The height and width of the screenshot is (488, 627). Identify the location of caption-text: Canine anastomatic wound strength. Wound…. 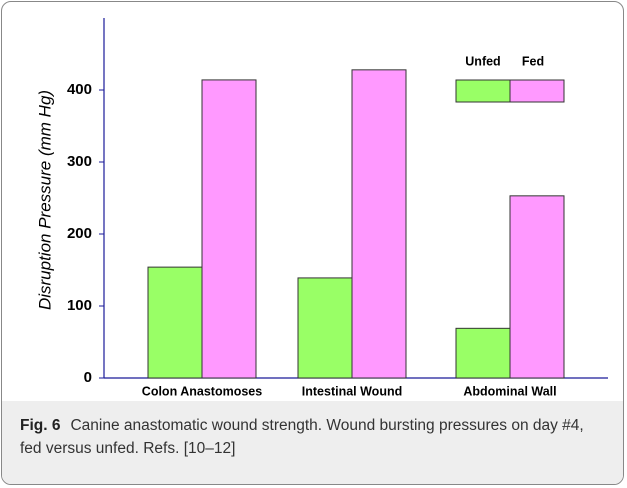
(302, 437).